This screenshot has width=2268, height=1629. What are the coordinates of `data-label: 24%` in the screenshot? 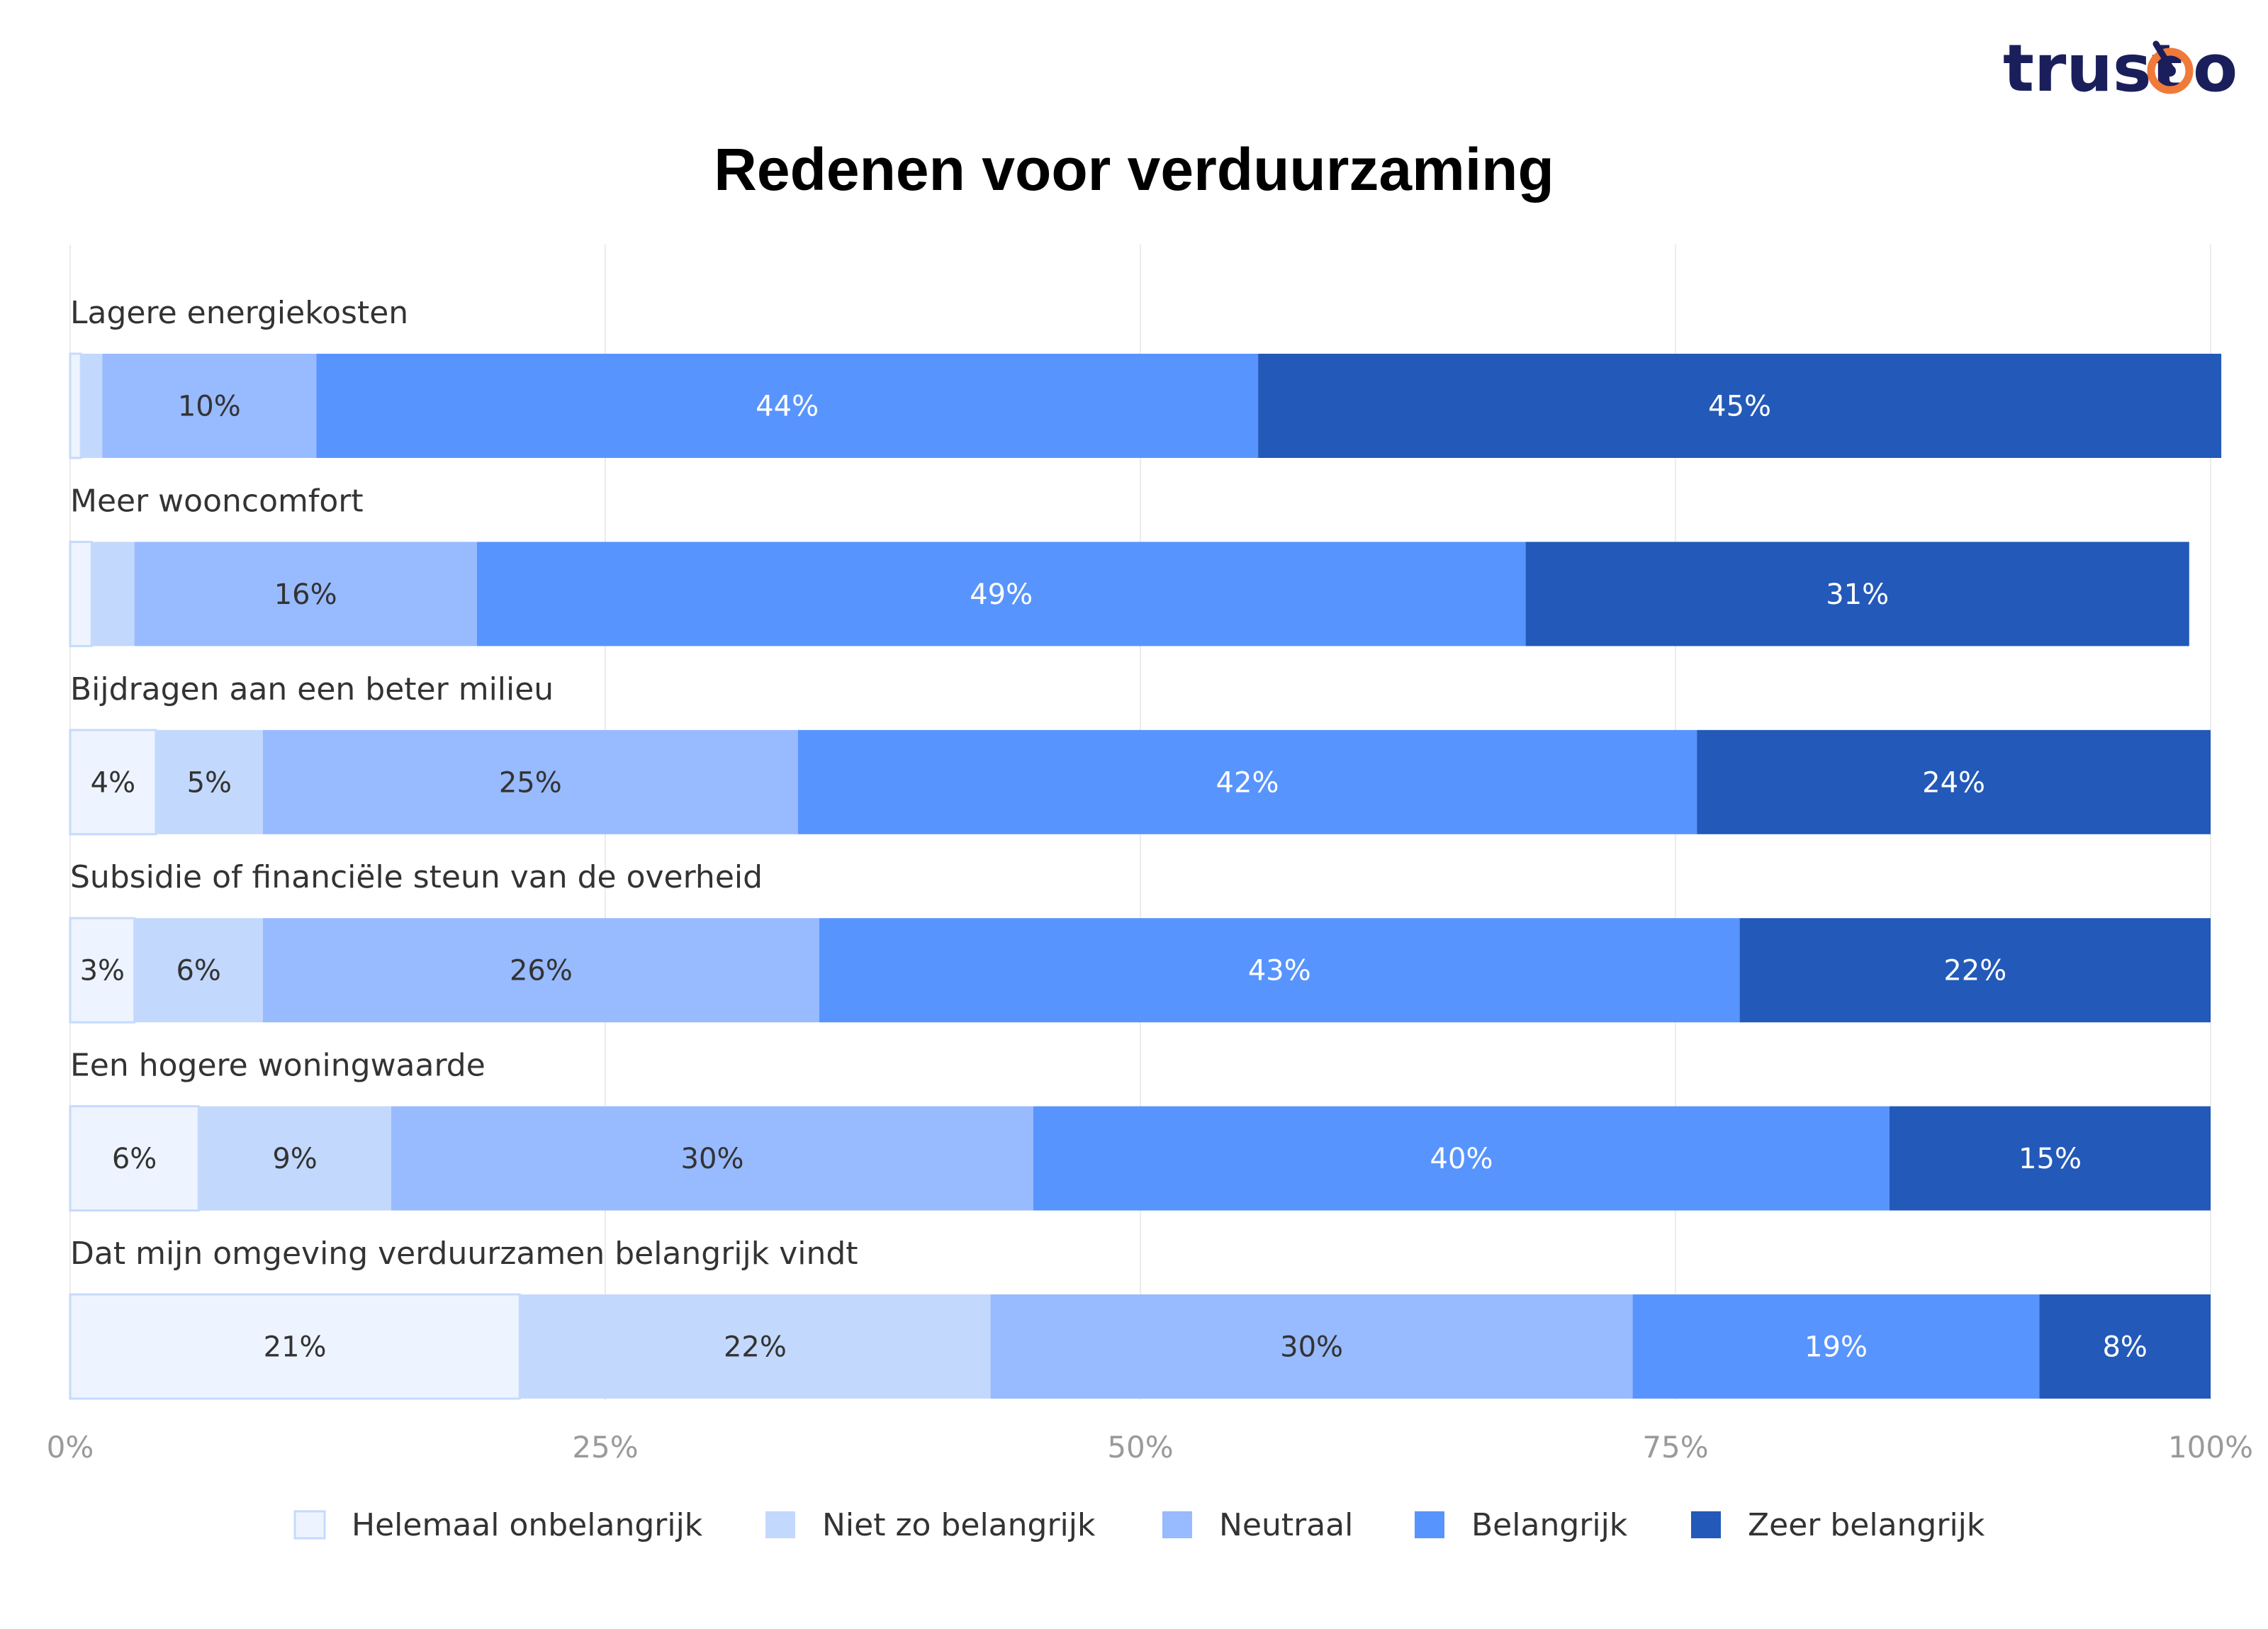 It's located at (1953, 782).